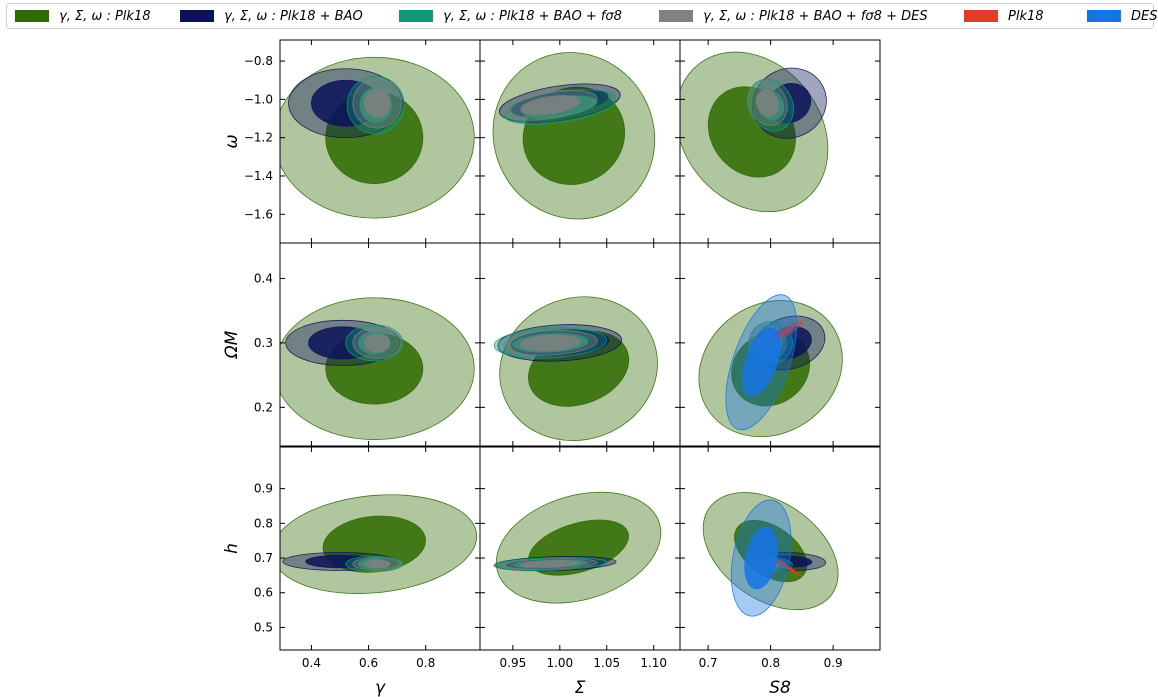 The image size is (1158, 697). What do you see at coordinates (380, 687) in the screenshot?
I see `x-axis-label: γ` at bounding box center [380, 687].